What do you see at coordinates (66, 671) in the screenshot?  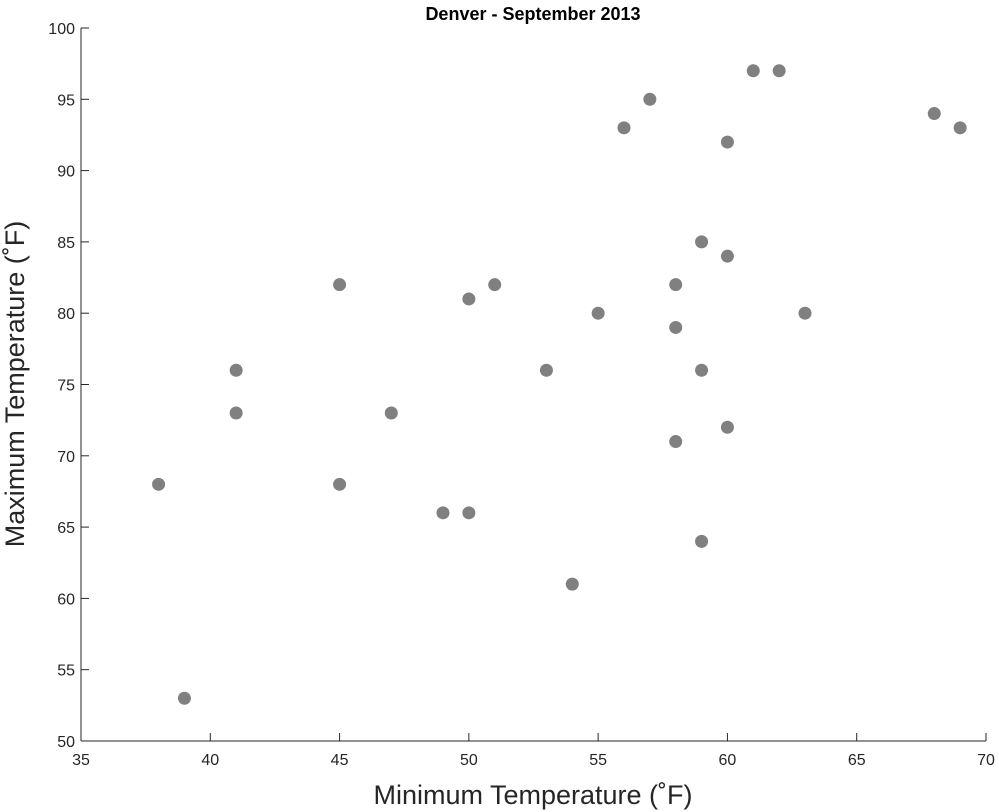 I see `y-tick-label: 55` at bounding box center [66, 671].